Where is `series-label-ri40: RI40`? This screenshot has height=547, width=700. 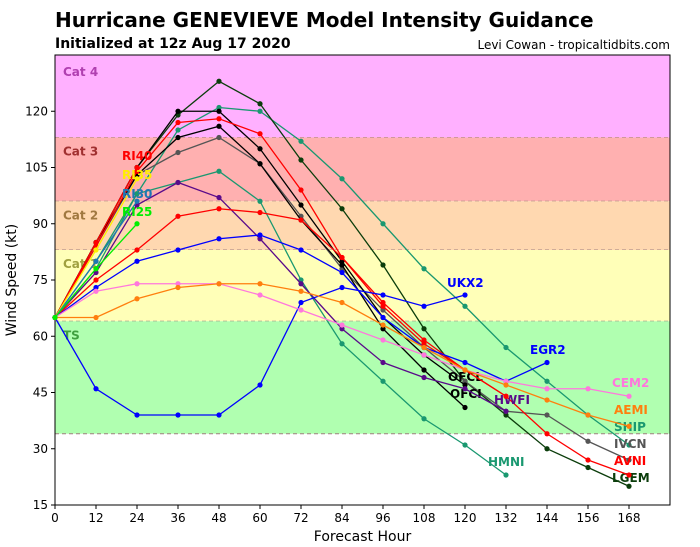
series-label-ri40: RI40 is located at coordinates (137, 156).